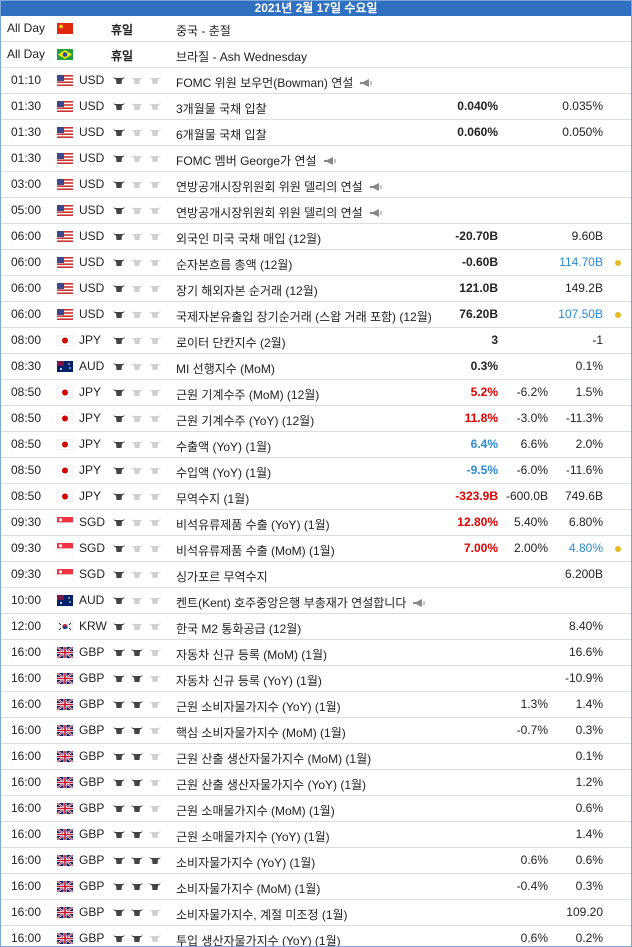 Image resolution: width=632 pixels, height=947 pixels. What do you see at coordinates (90, 470) in the screenshot?
I see `currency: JPY` at bounding box center [90, 470].